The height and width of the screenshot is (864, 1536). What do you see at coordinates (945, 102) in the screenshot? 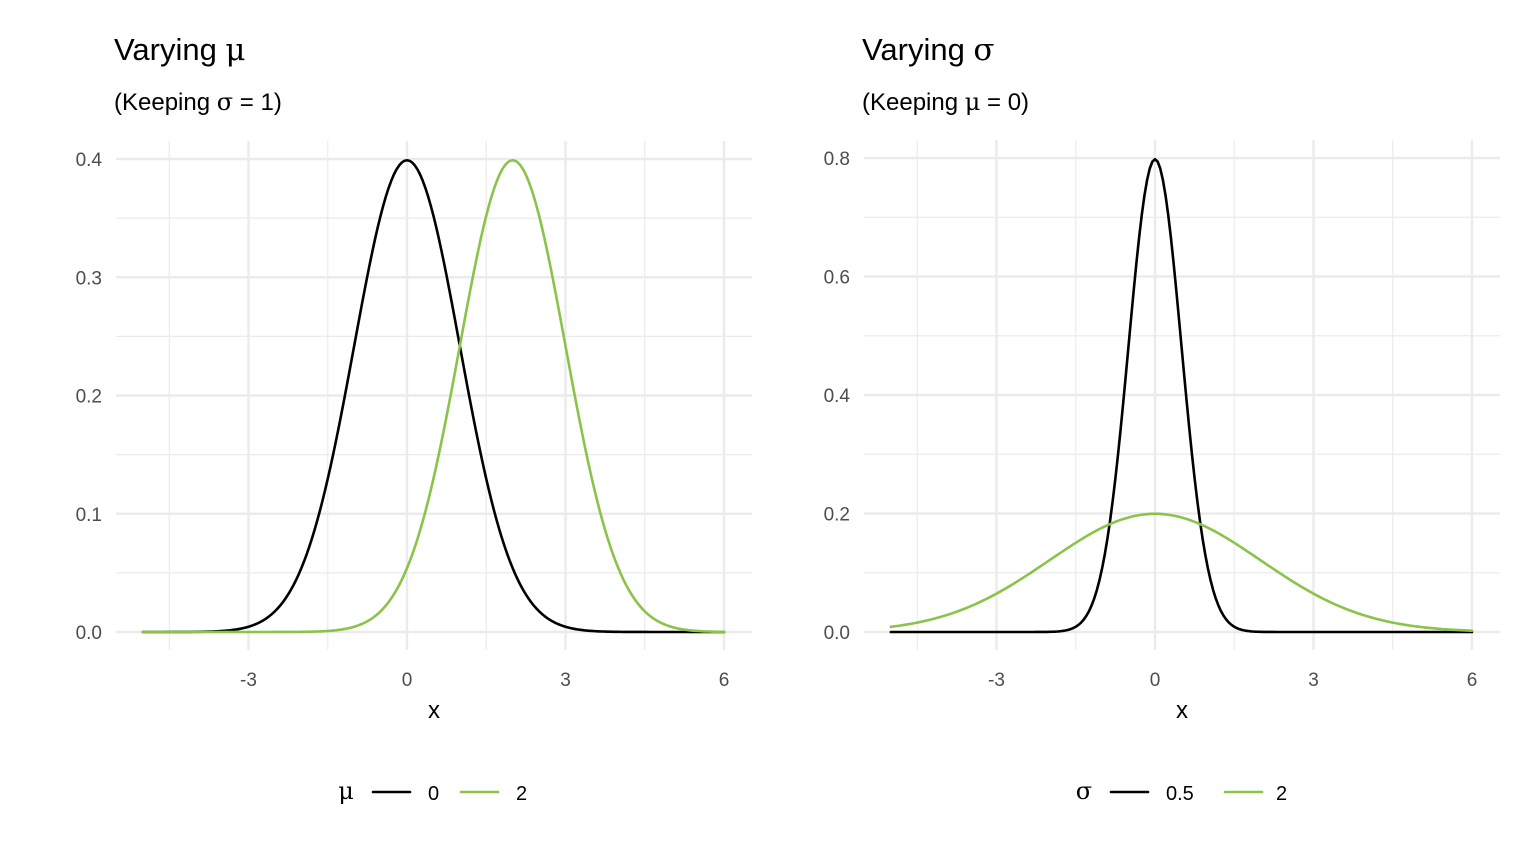
I see `panel-right-subtitle: (Keeping μ = 0)` at bounding box center [945, 102].